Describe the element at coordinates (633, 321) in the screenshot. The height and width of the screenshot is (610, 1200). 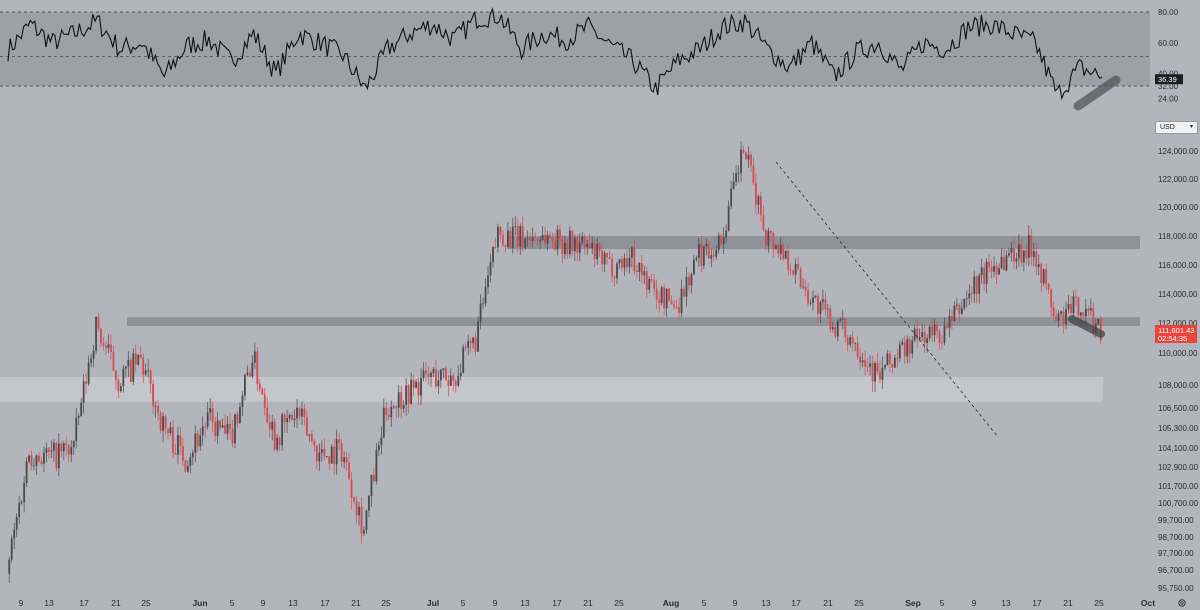
I see `zone-support-mid` at that location.